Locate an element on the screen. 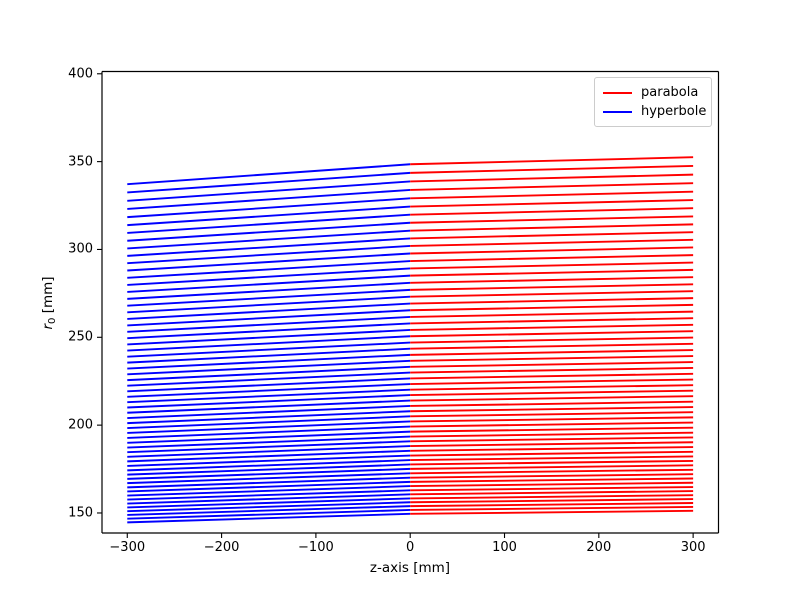 The height and width of the screenshot is (600, 800). x-tick-label: −100 is located at coordinates (316, 547).